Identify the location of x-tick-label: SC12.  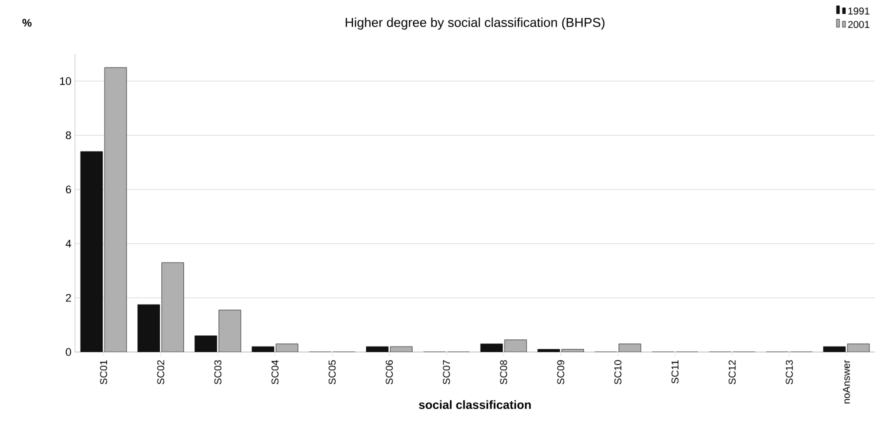
(732, 372).